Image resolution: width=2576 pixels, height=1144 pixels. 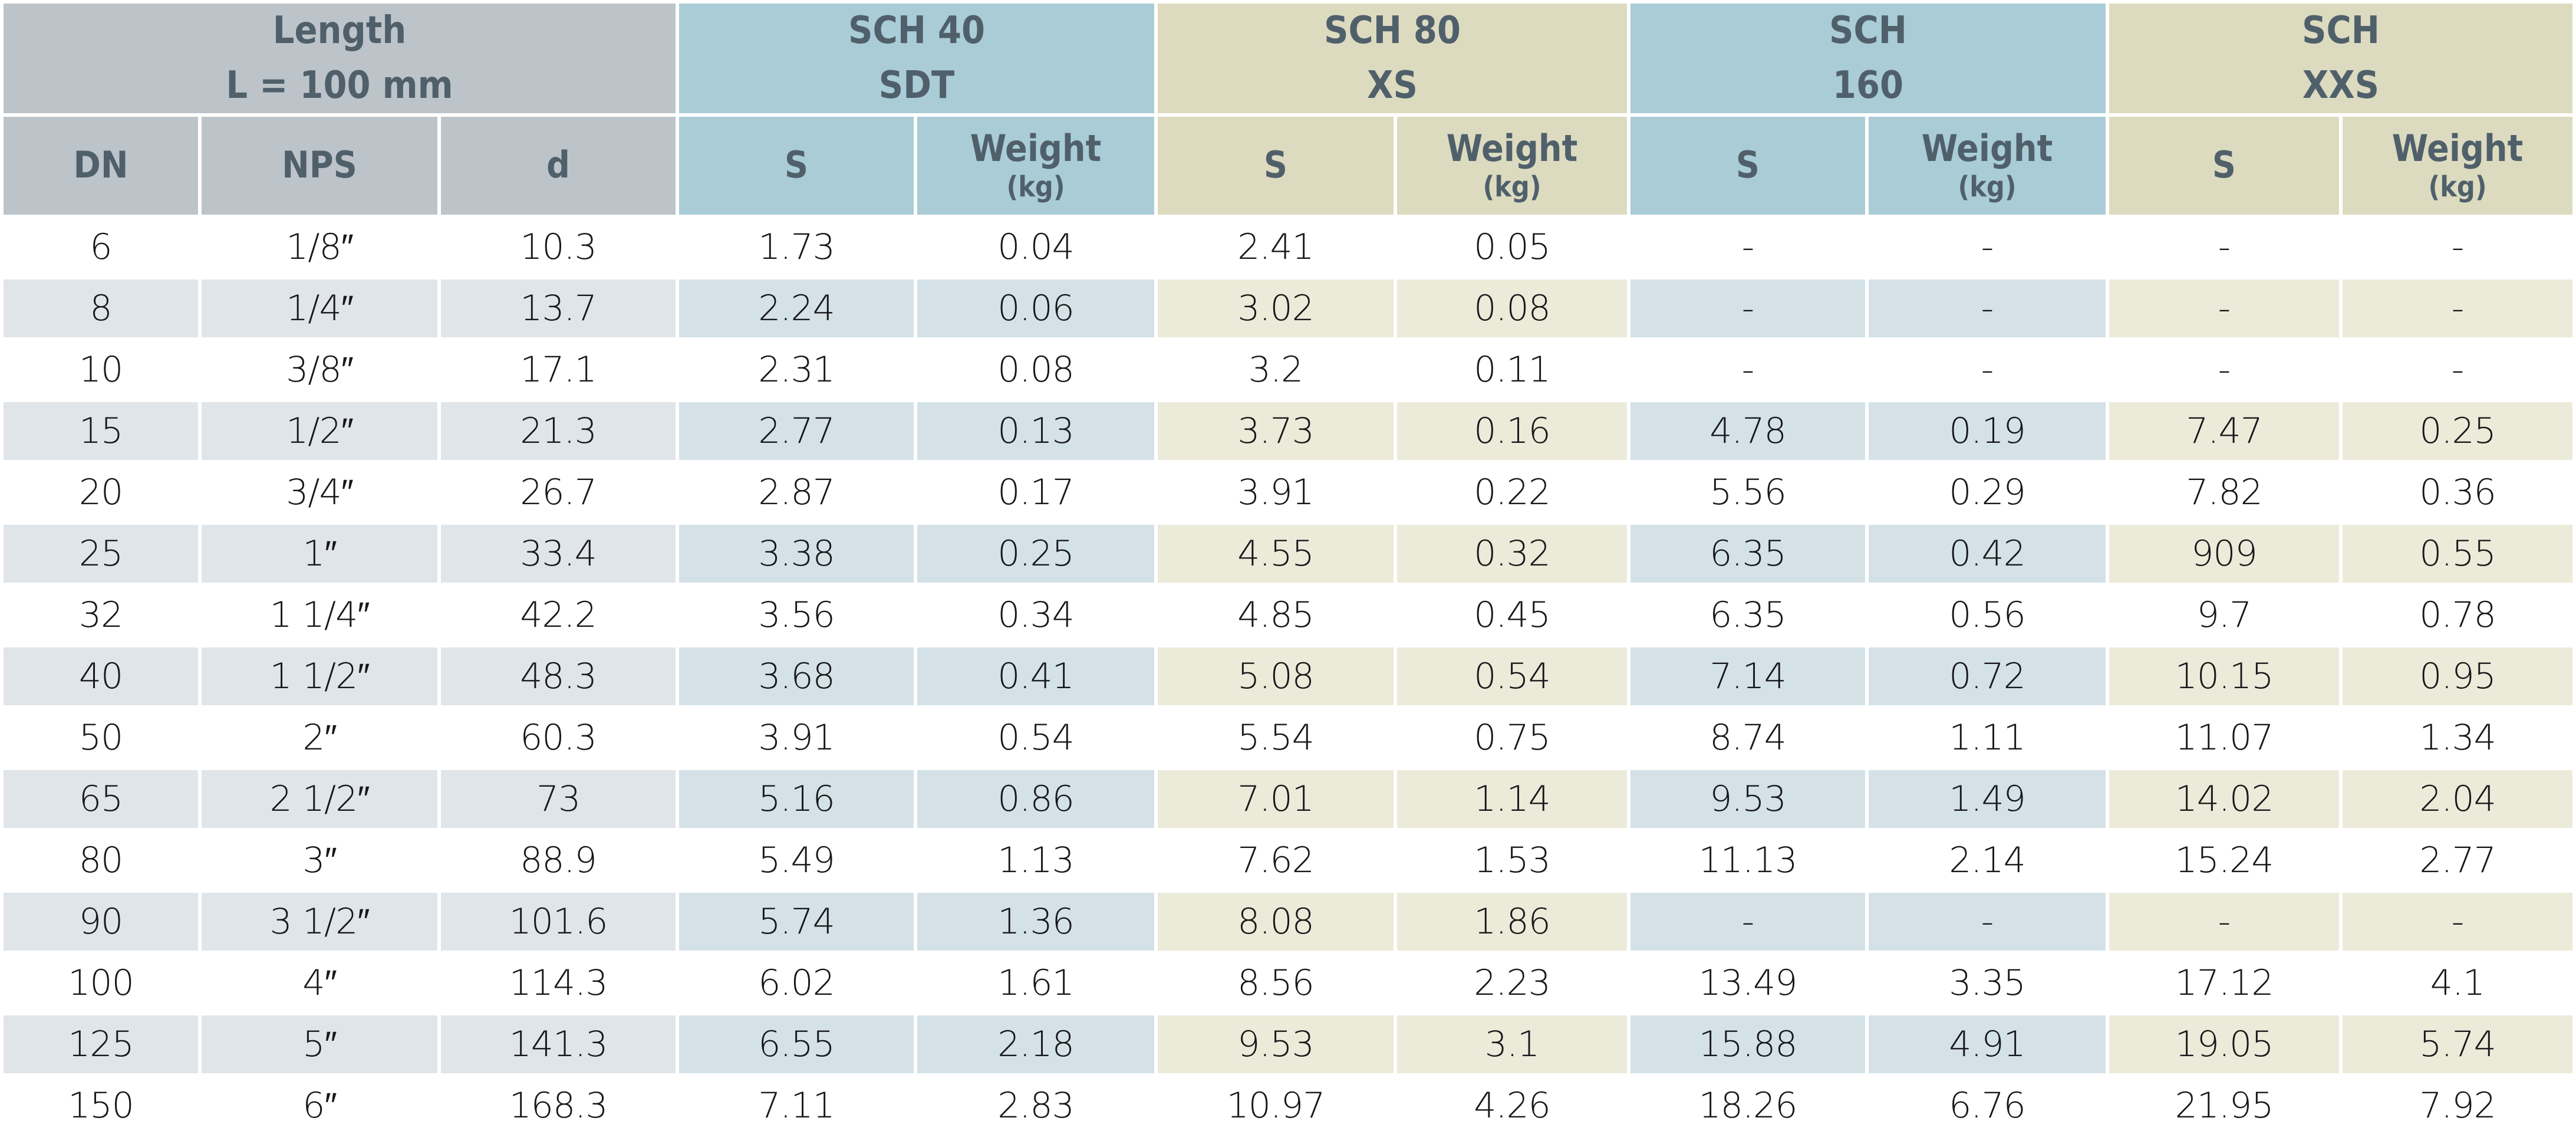 I want to click on table-cell: 90, so click(x=101, y=922).